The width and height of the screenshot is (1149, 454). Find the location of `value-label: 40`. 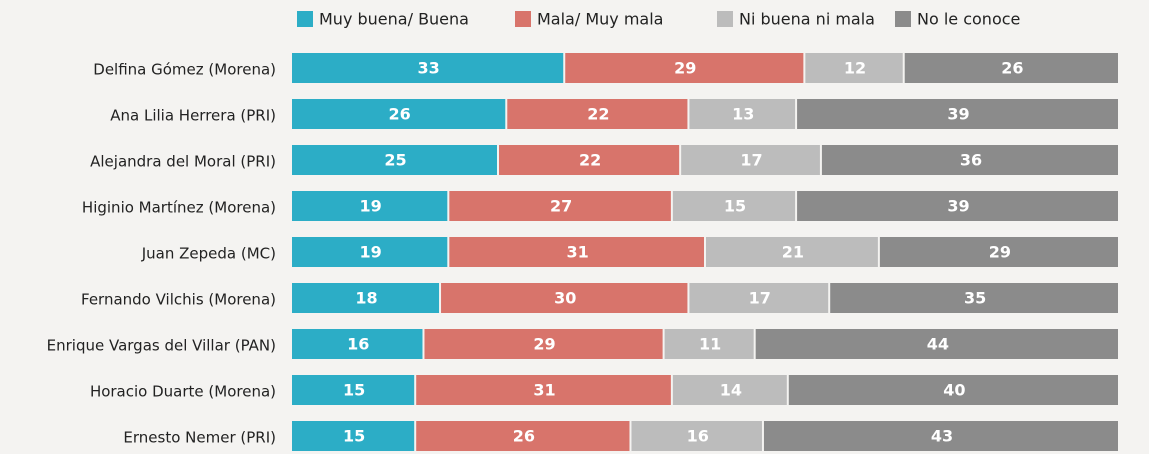

value-label: 40 is located at coordinates (954, 390).